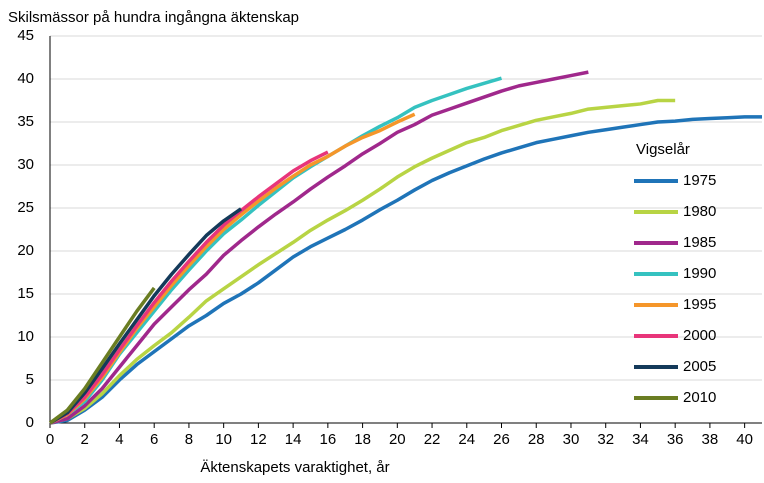  What do you see at coordinates (85, 439) in the screenshot?
I see `x-tick-label: 2` at bounding box center [85, 439].